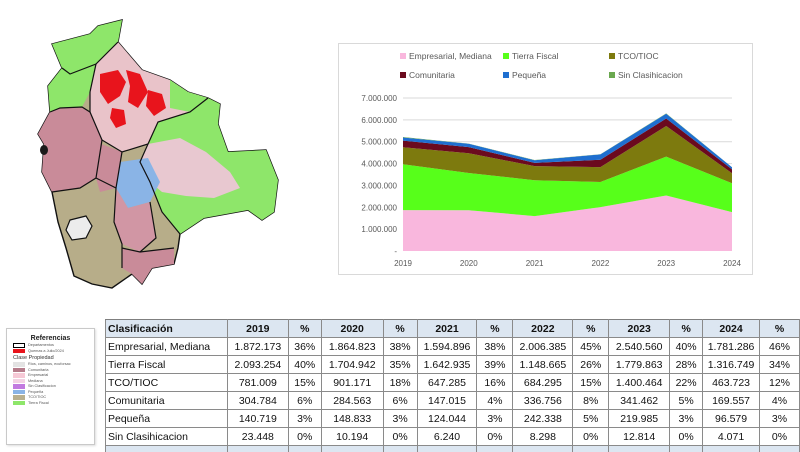 Image resolution: width=800 pixels, height=452 pixels. I want to click on table-cell: 684.295, so click(543, 383).